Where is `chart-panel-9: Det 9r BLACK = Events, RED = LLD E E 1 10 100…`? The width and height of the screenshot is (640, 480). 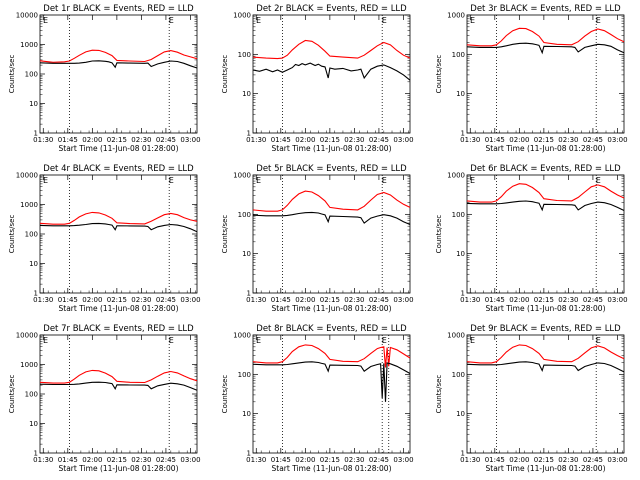 chart-panel-9: Det 9r BLACK = Events, RED = LLD E E 1 10 100… is located at coordinates (531, 398).